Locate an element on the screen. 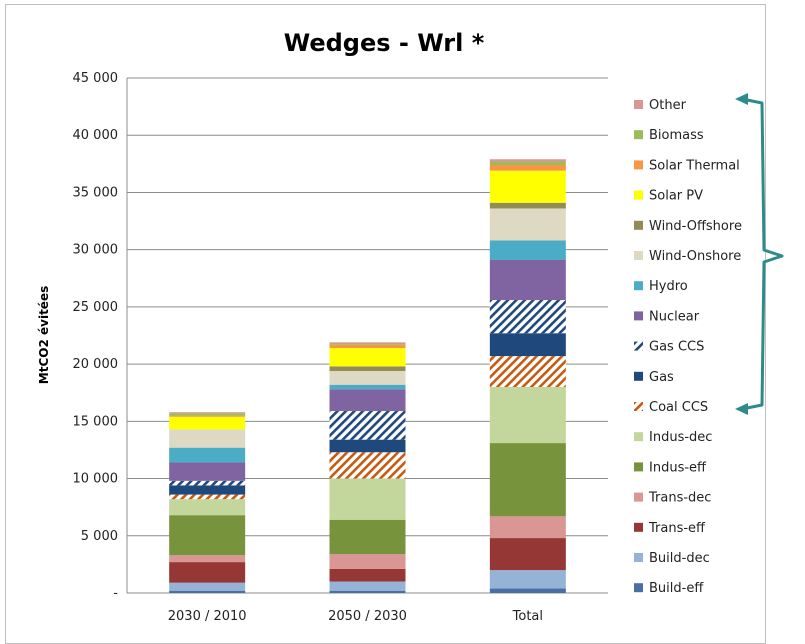 This screenshot has width=805, height=644. x-axis-ticks: 2030 / 2010 2050 / 2030 Total is located at coordinates (355, 616).